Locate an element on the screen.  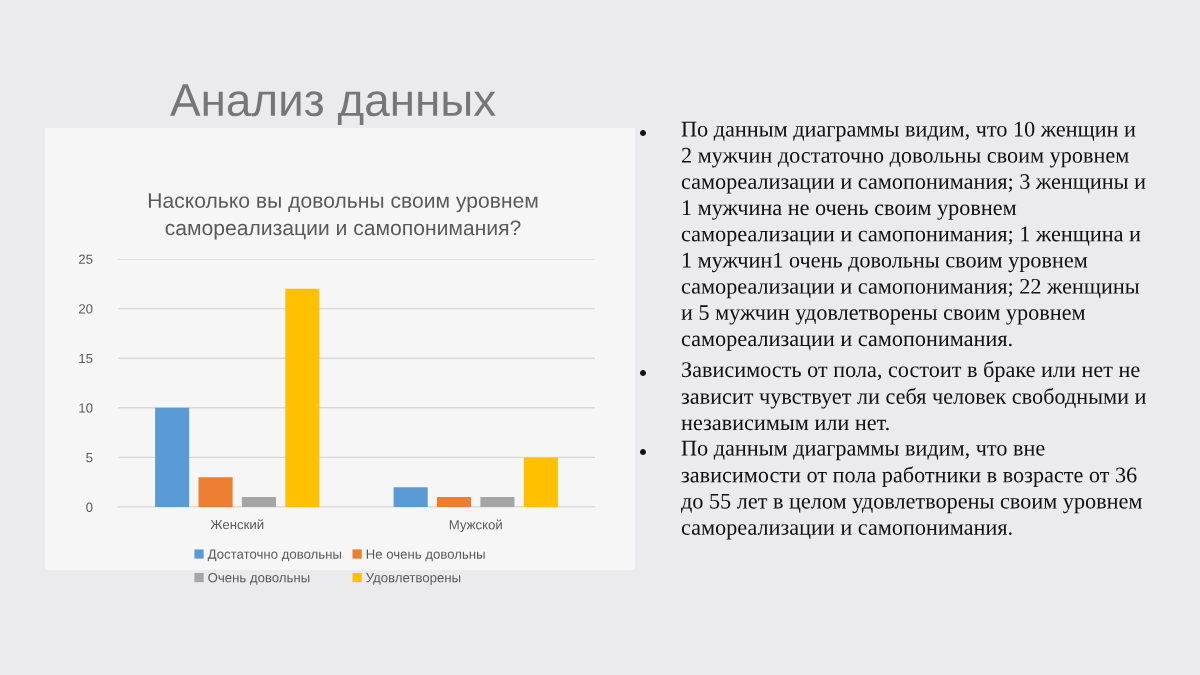
text: По данным диаграммы видим, что 10 женщин и 2 мужчин достаточно довольны своим уровнем самореализации и самопонимания; 3 женщины и 1 мужчина не очень своим уровнем самореализации и самопонимания; 1 женщина и 1 мужчин1 очень довольны своим уровнем самореализации и самопонимания; 22 женщины и 5 мужчин удовлетворены своим уровнем самореализации и самопонимания. is located at coordinates (913, 236).